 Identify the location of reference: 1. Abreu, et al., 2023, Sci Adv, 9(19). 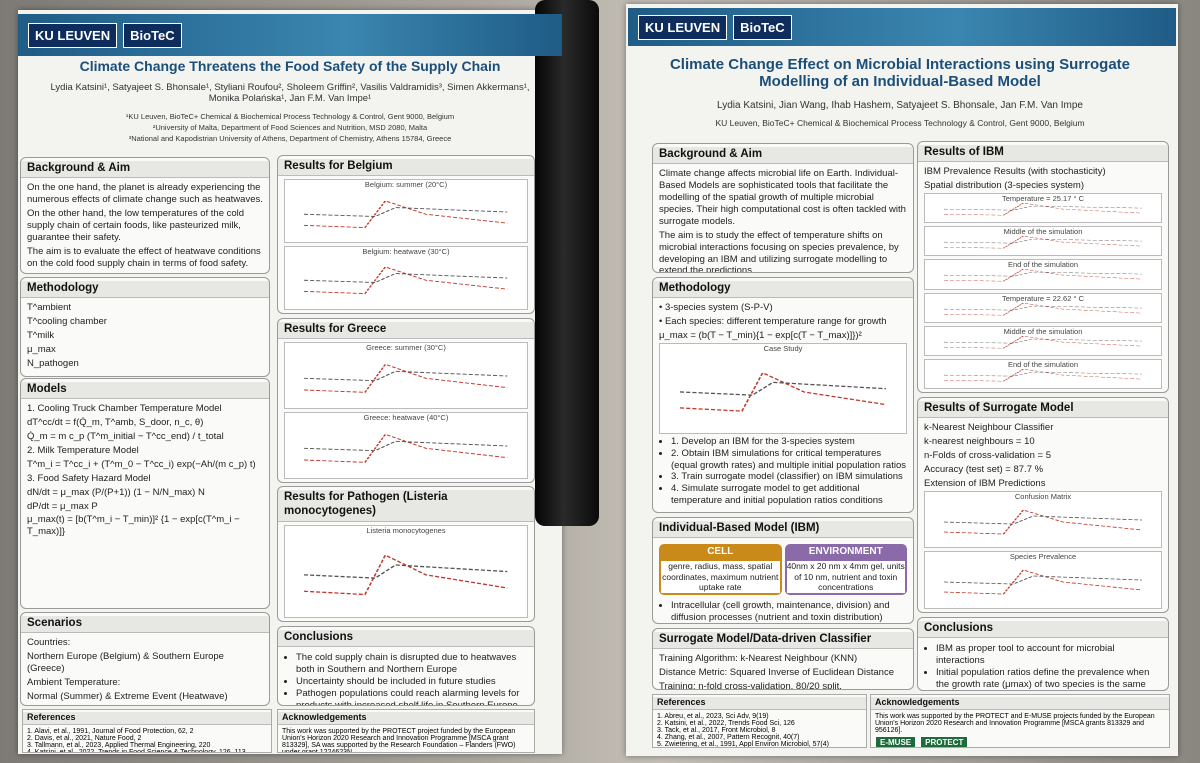
(713, 716).